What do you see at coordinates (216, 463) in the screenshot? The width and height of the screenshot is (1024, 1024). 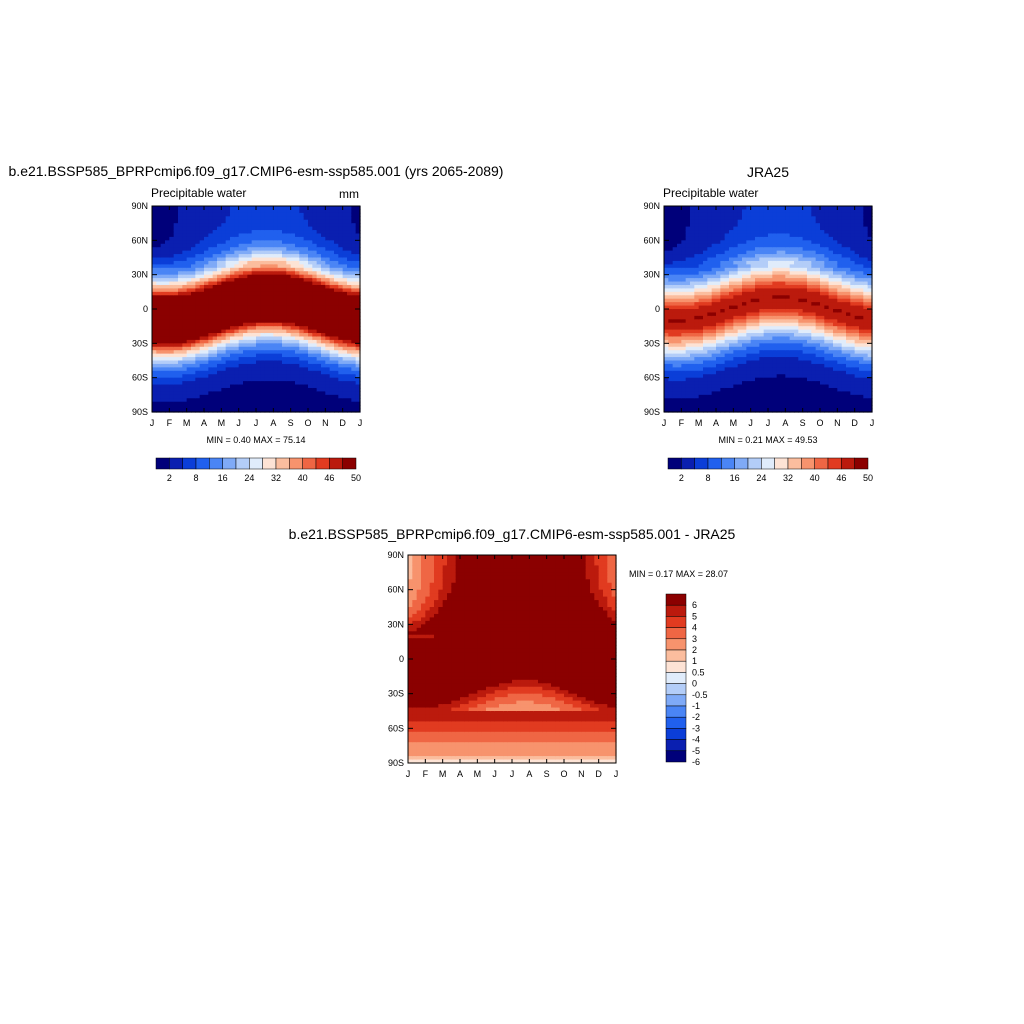 I see `p1-cbar-swatch` at bounding box center [216, 463].